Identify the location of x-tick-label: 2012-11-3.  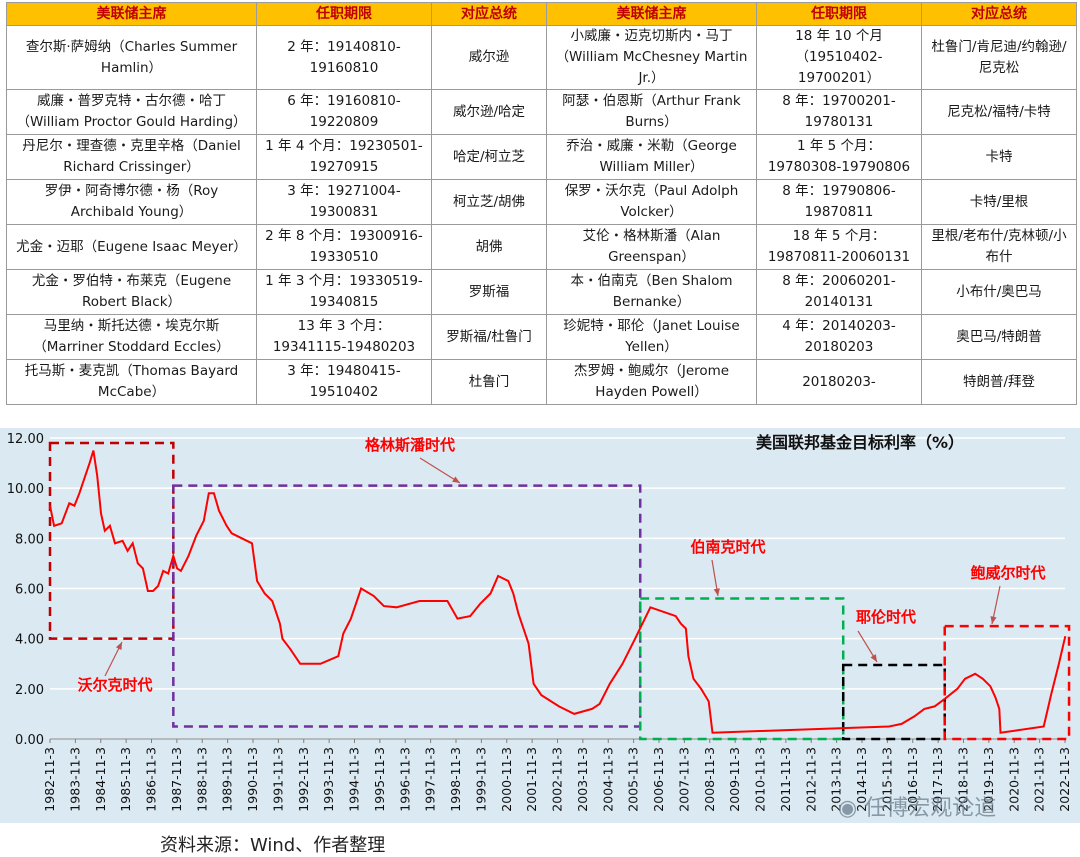
(810, 779).